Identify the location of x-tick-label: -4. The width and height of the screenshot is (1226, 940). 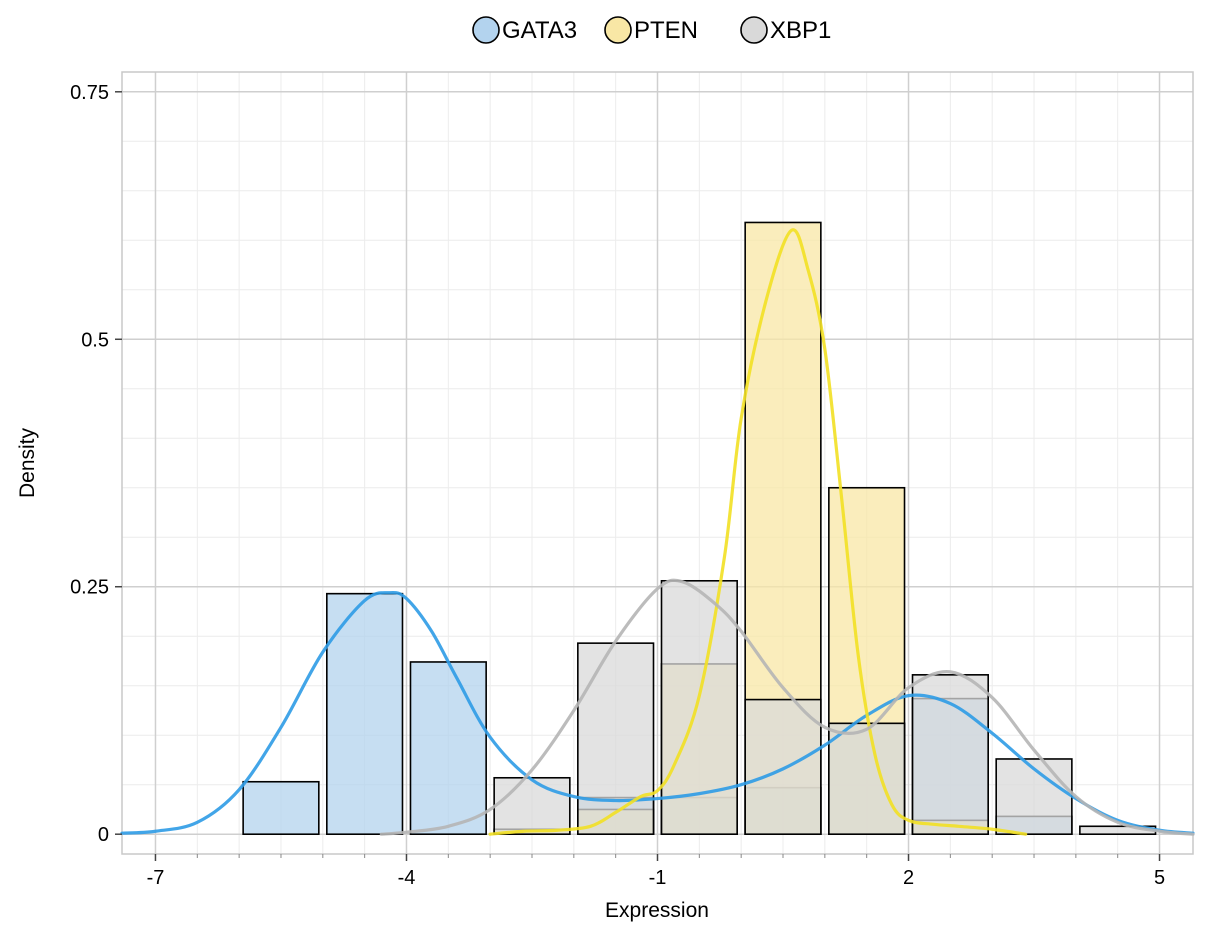
(407, 878).